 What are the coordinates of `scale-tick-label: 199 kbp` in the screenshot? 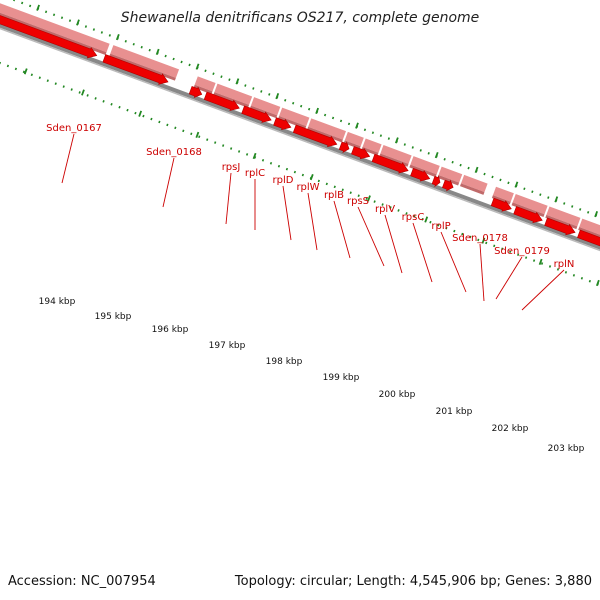 It's located at (341, 378).